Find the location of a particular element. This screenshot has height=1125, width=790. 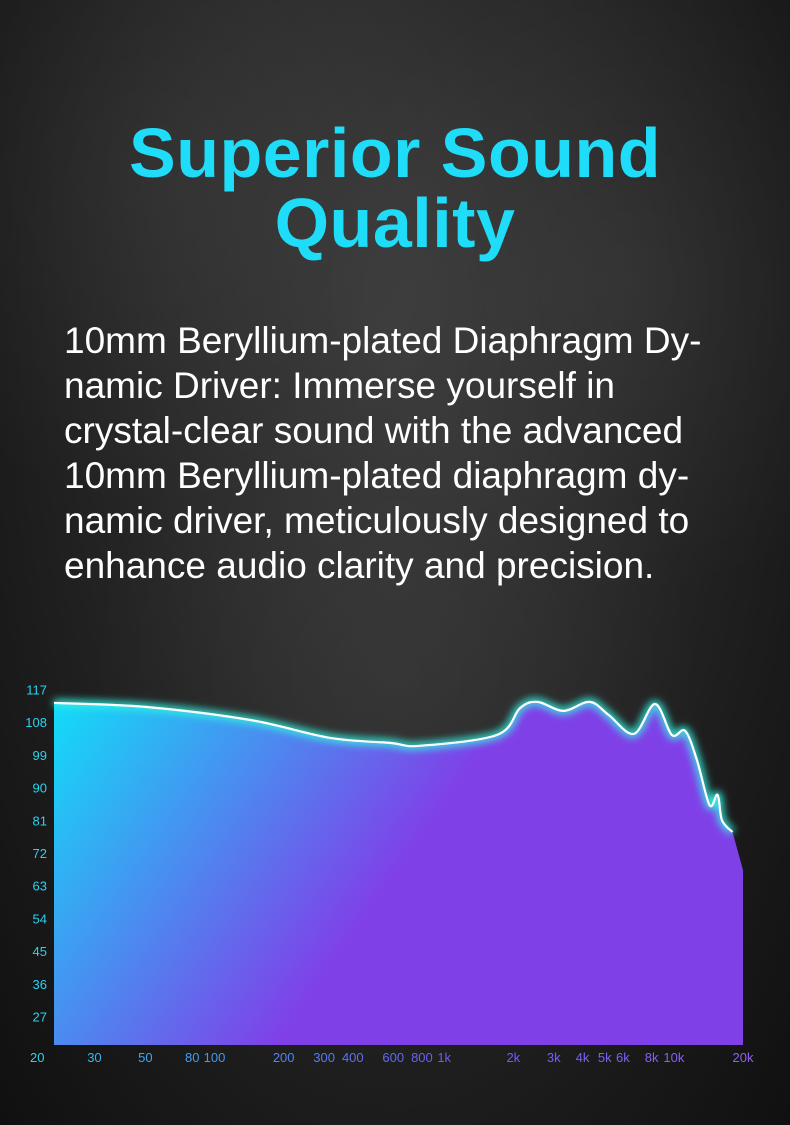

x-tick-label: 600 is located at coordinates (393, 1057).